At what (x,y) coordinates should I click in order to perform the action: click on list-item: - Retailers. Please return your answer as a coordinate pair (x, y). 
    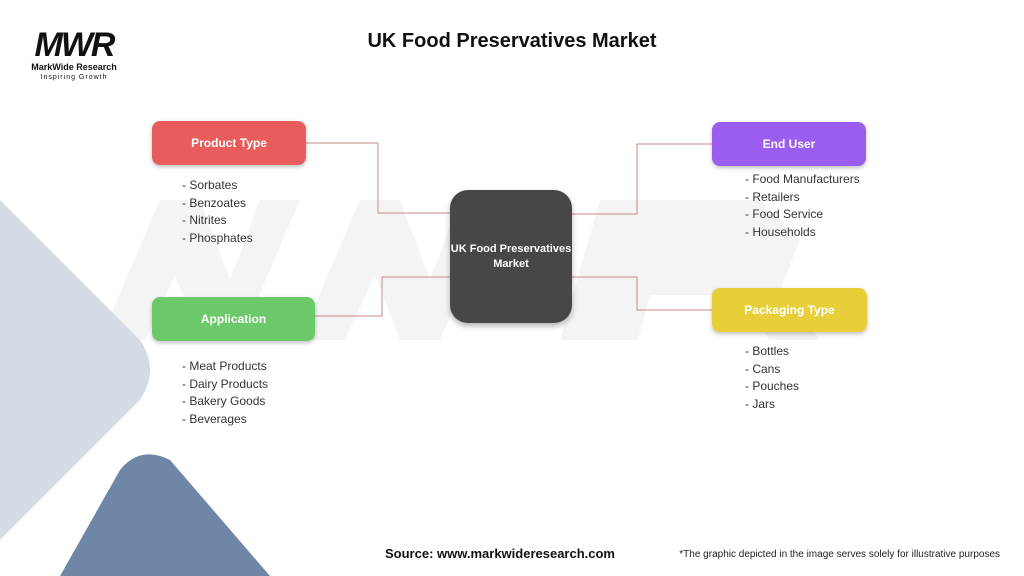
    Looking at the image, I should click on (772, 196).